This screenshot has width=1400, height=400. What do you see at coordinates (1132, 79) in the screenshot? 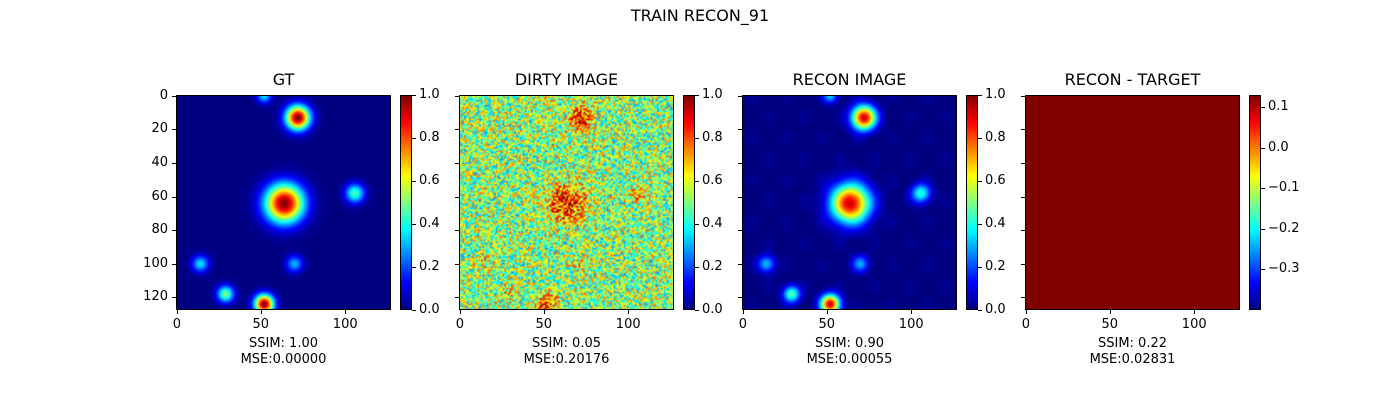
I see `panel-title: RECON - TARGET` at bounding box center [1132, 79].